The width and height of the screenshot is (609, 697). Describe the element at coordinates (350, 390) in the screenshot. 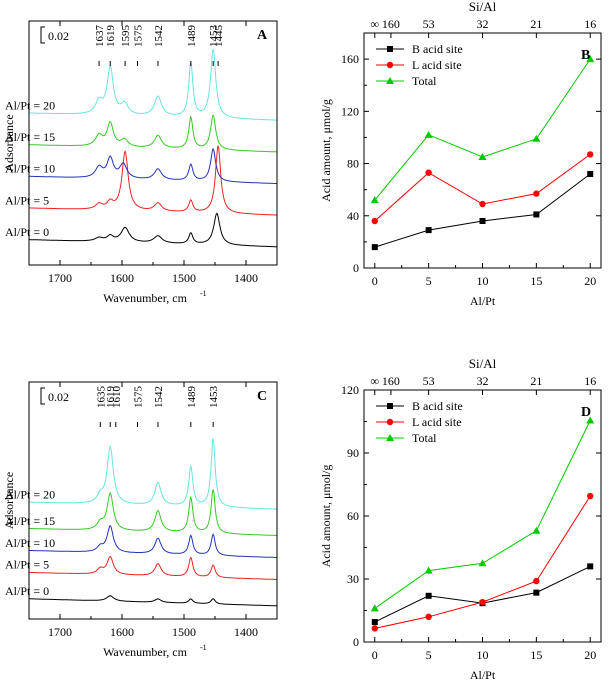

I see `y-tick-label: 120` at that location.